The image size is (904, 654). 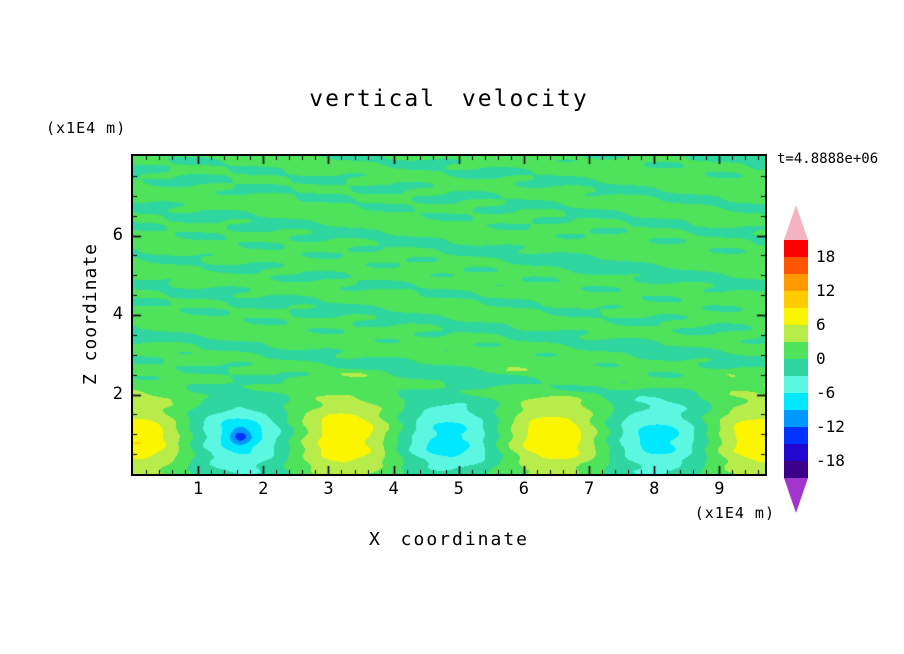 I want to click on x-tick-label-9: 9, so click(x=719, y=489).